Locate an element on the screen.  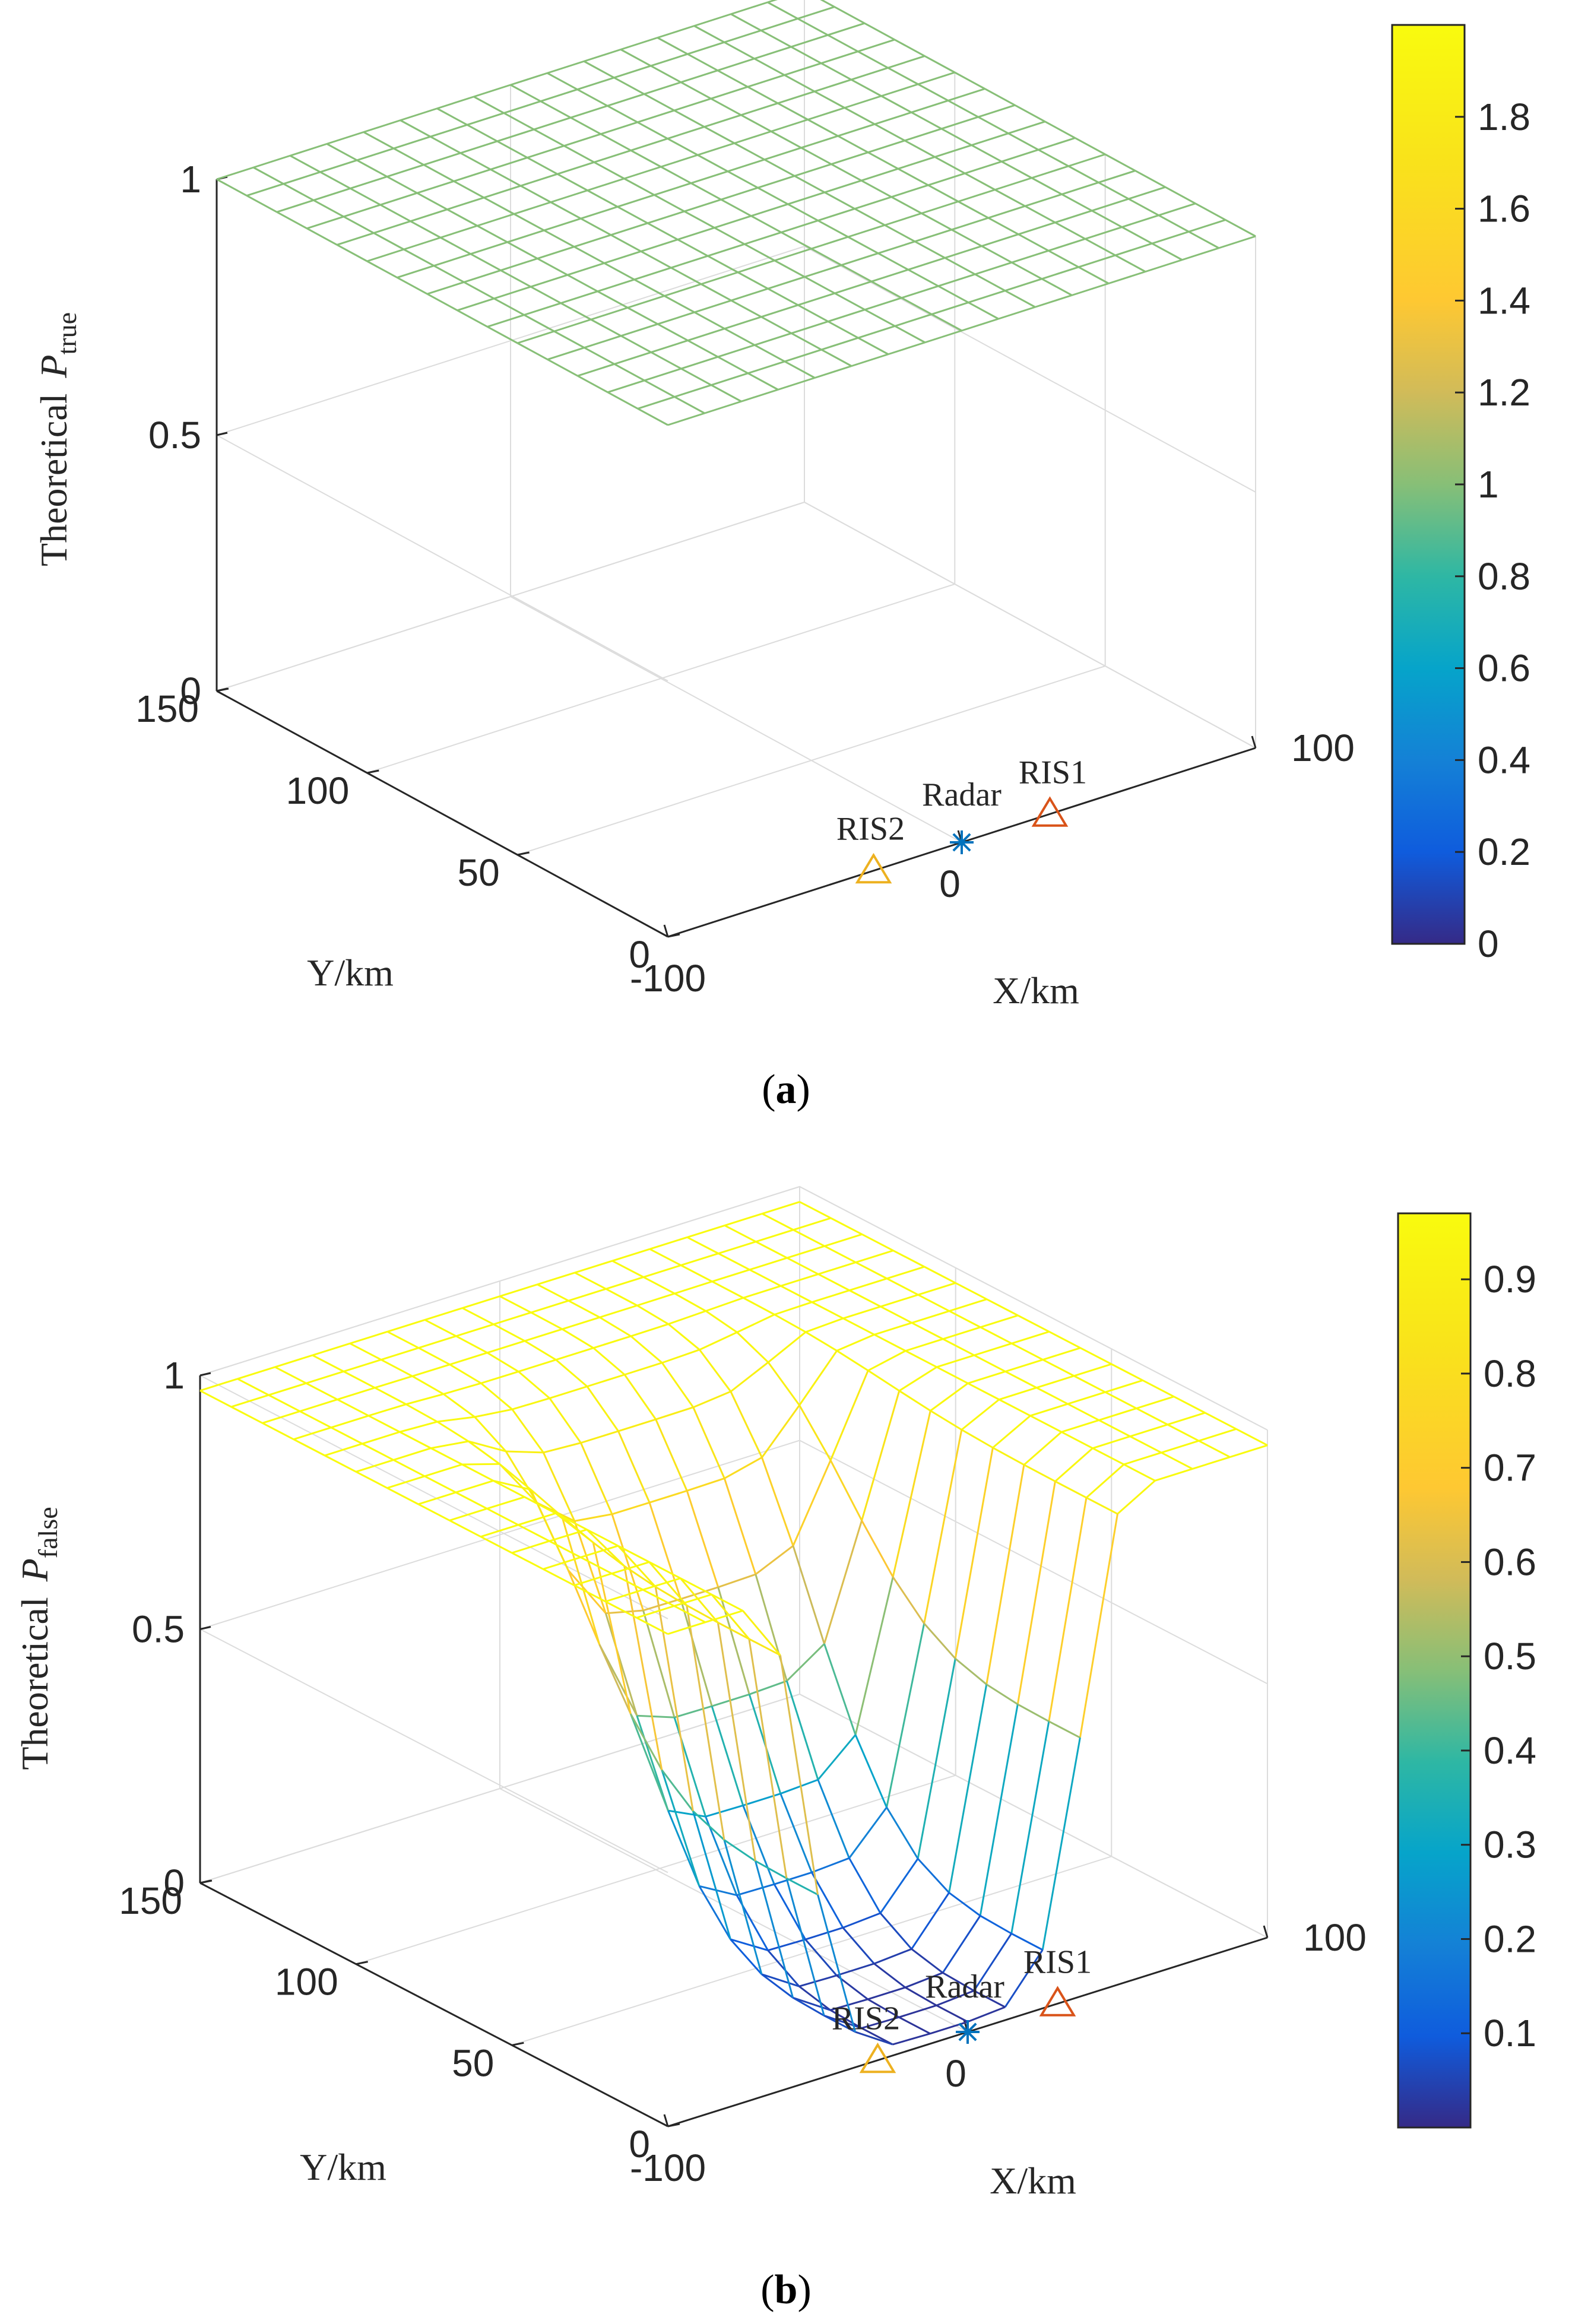
z-axis-label-text: Theoretical is located at coordinates (54, 480).